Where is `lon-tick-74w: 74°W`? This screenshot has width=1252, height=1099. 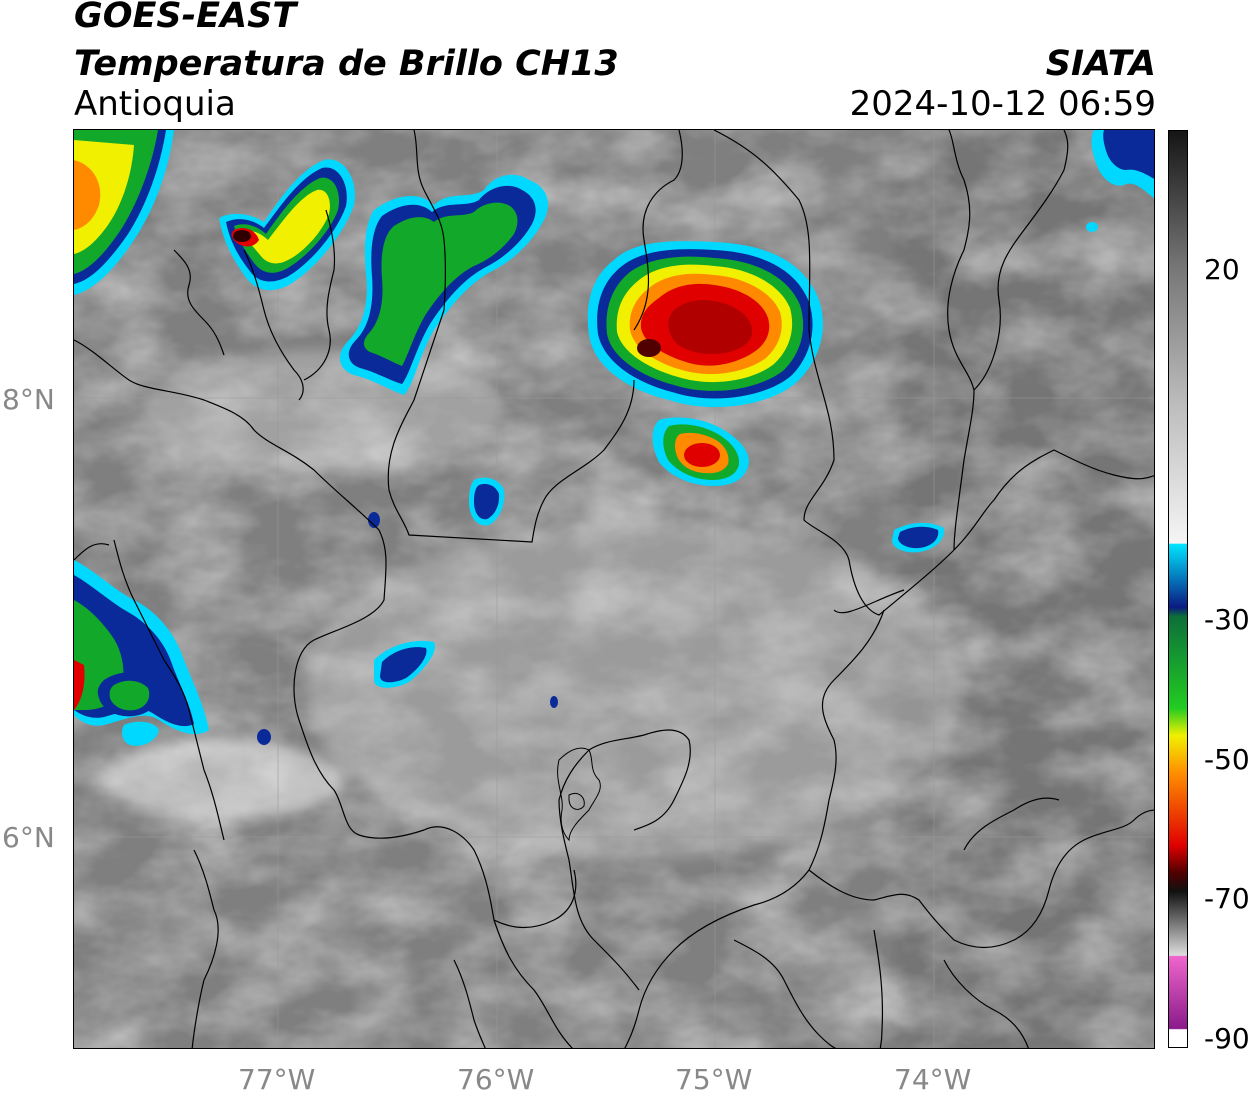 lon-tick-74w: 74°W is located at coordinates (933, 1079).